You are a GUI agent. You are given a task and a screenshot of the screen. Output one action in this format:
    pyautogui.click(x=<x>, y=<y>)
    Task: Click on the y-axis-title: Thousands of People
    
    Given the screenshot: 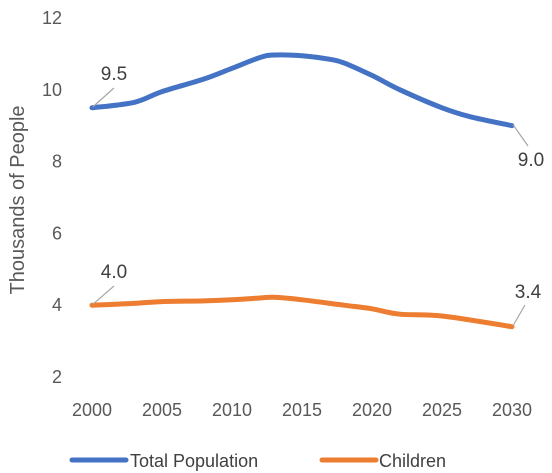 What is the action you would take?
    pyautogui.click(x=18, y=199)
    